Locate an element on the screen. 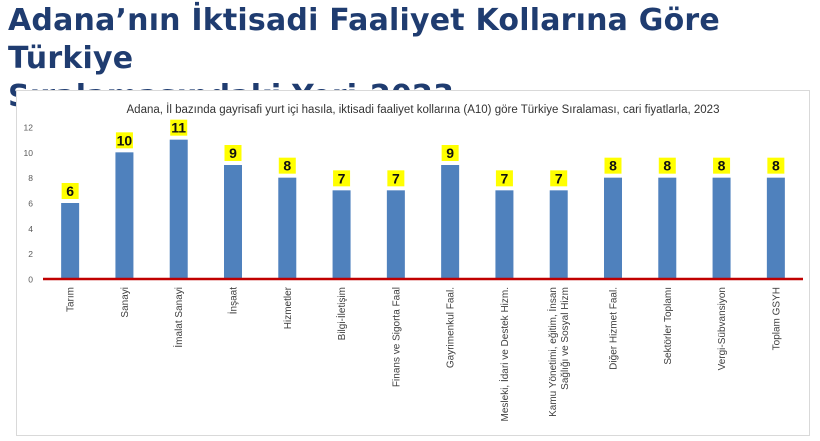 This screenshot has height=441, width=820. category-label-line: Sağlığı ve Sosyal Hizm is located at coordinates (565, 338).